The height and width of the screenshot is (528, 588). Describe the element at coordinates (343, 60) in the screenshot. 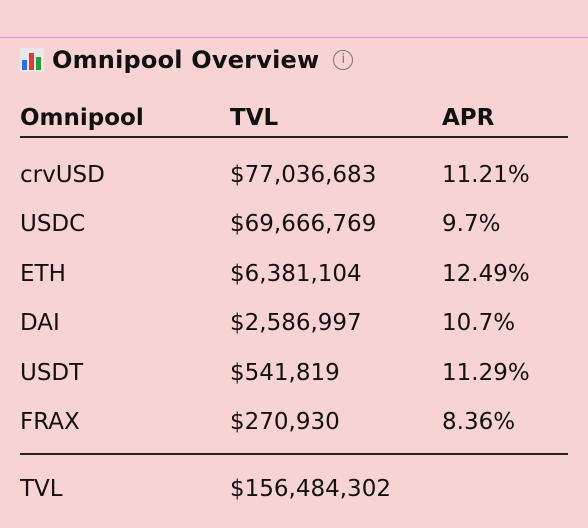

I see `info-icon: i` at that location.